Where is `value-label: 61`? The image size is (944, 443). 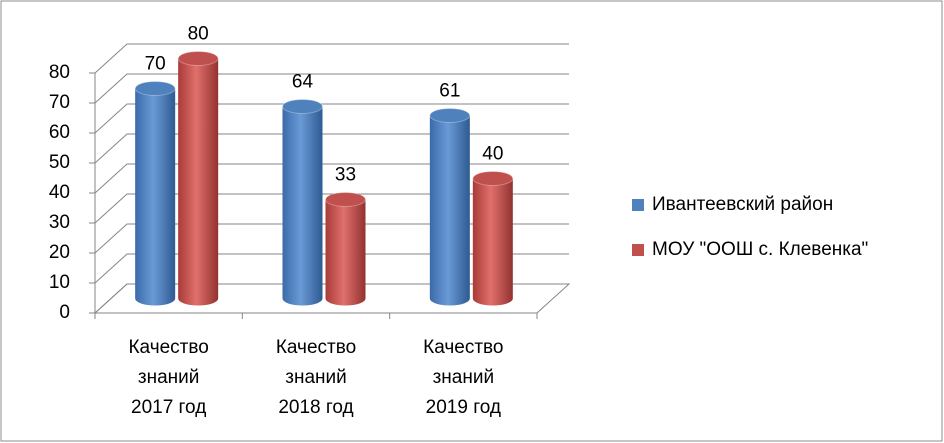
value-label: 61 is located at coordinates (449, 91).